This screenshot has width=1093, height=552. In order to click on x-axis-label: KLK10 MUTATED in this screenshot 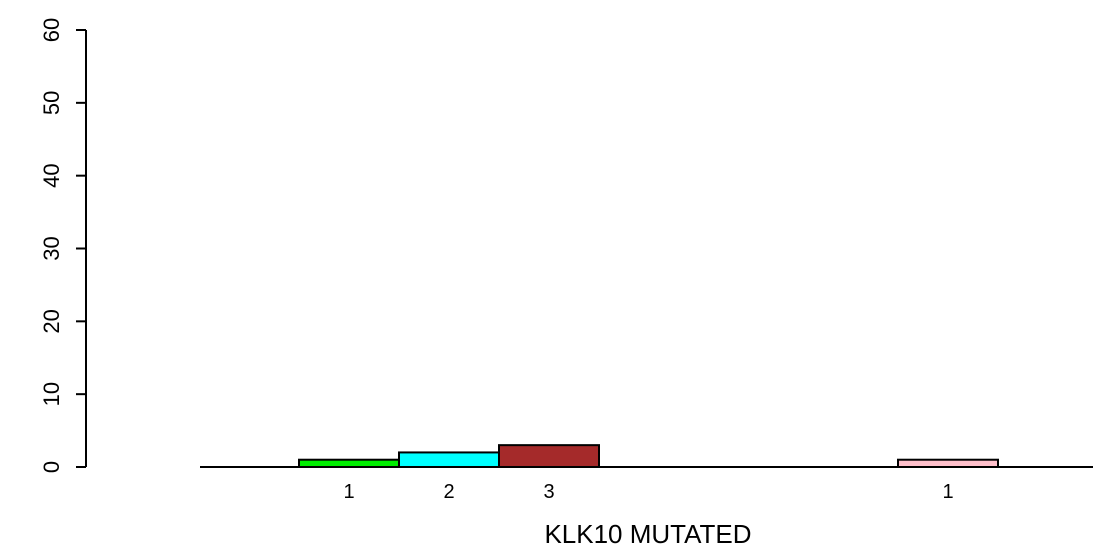, I will do `click(647, 534)`.